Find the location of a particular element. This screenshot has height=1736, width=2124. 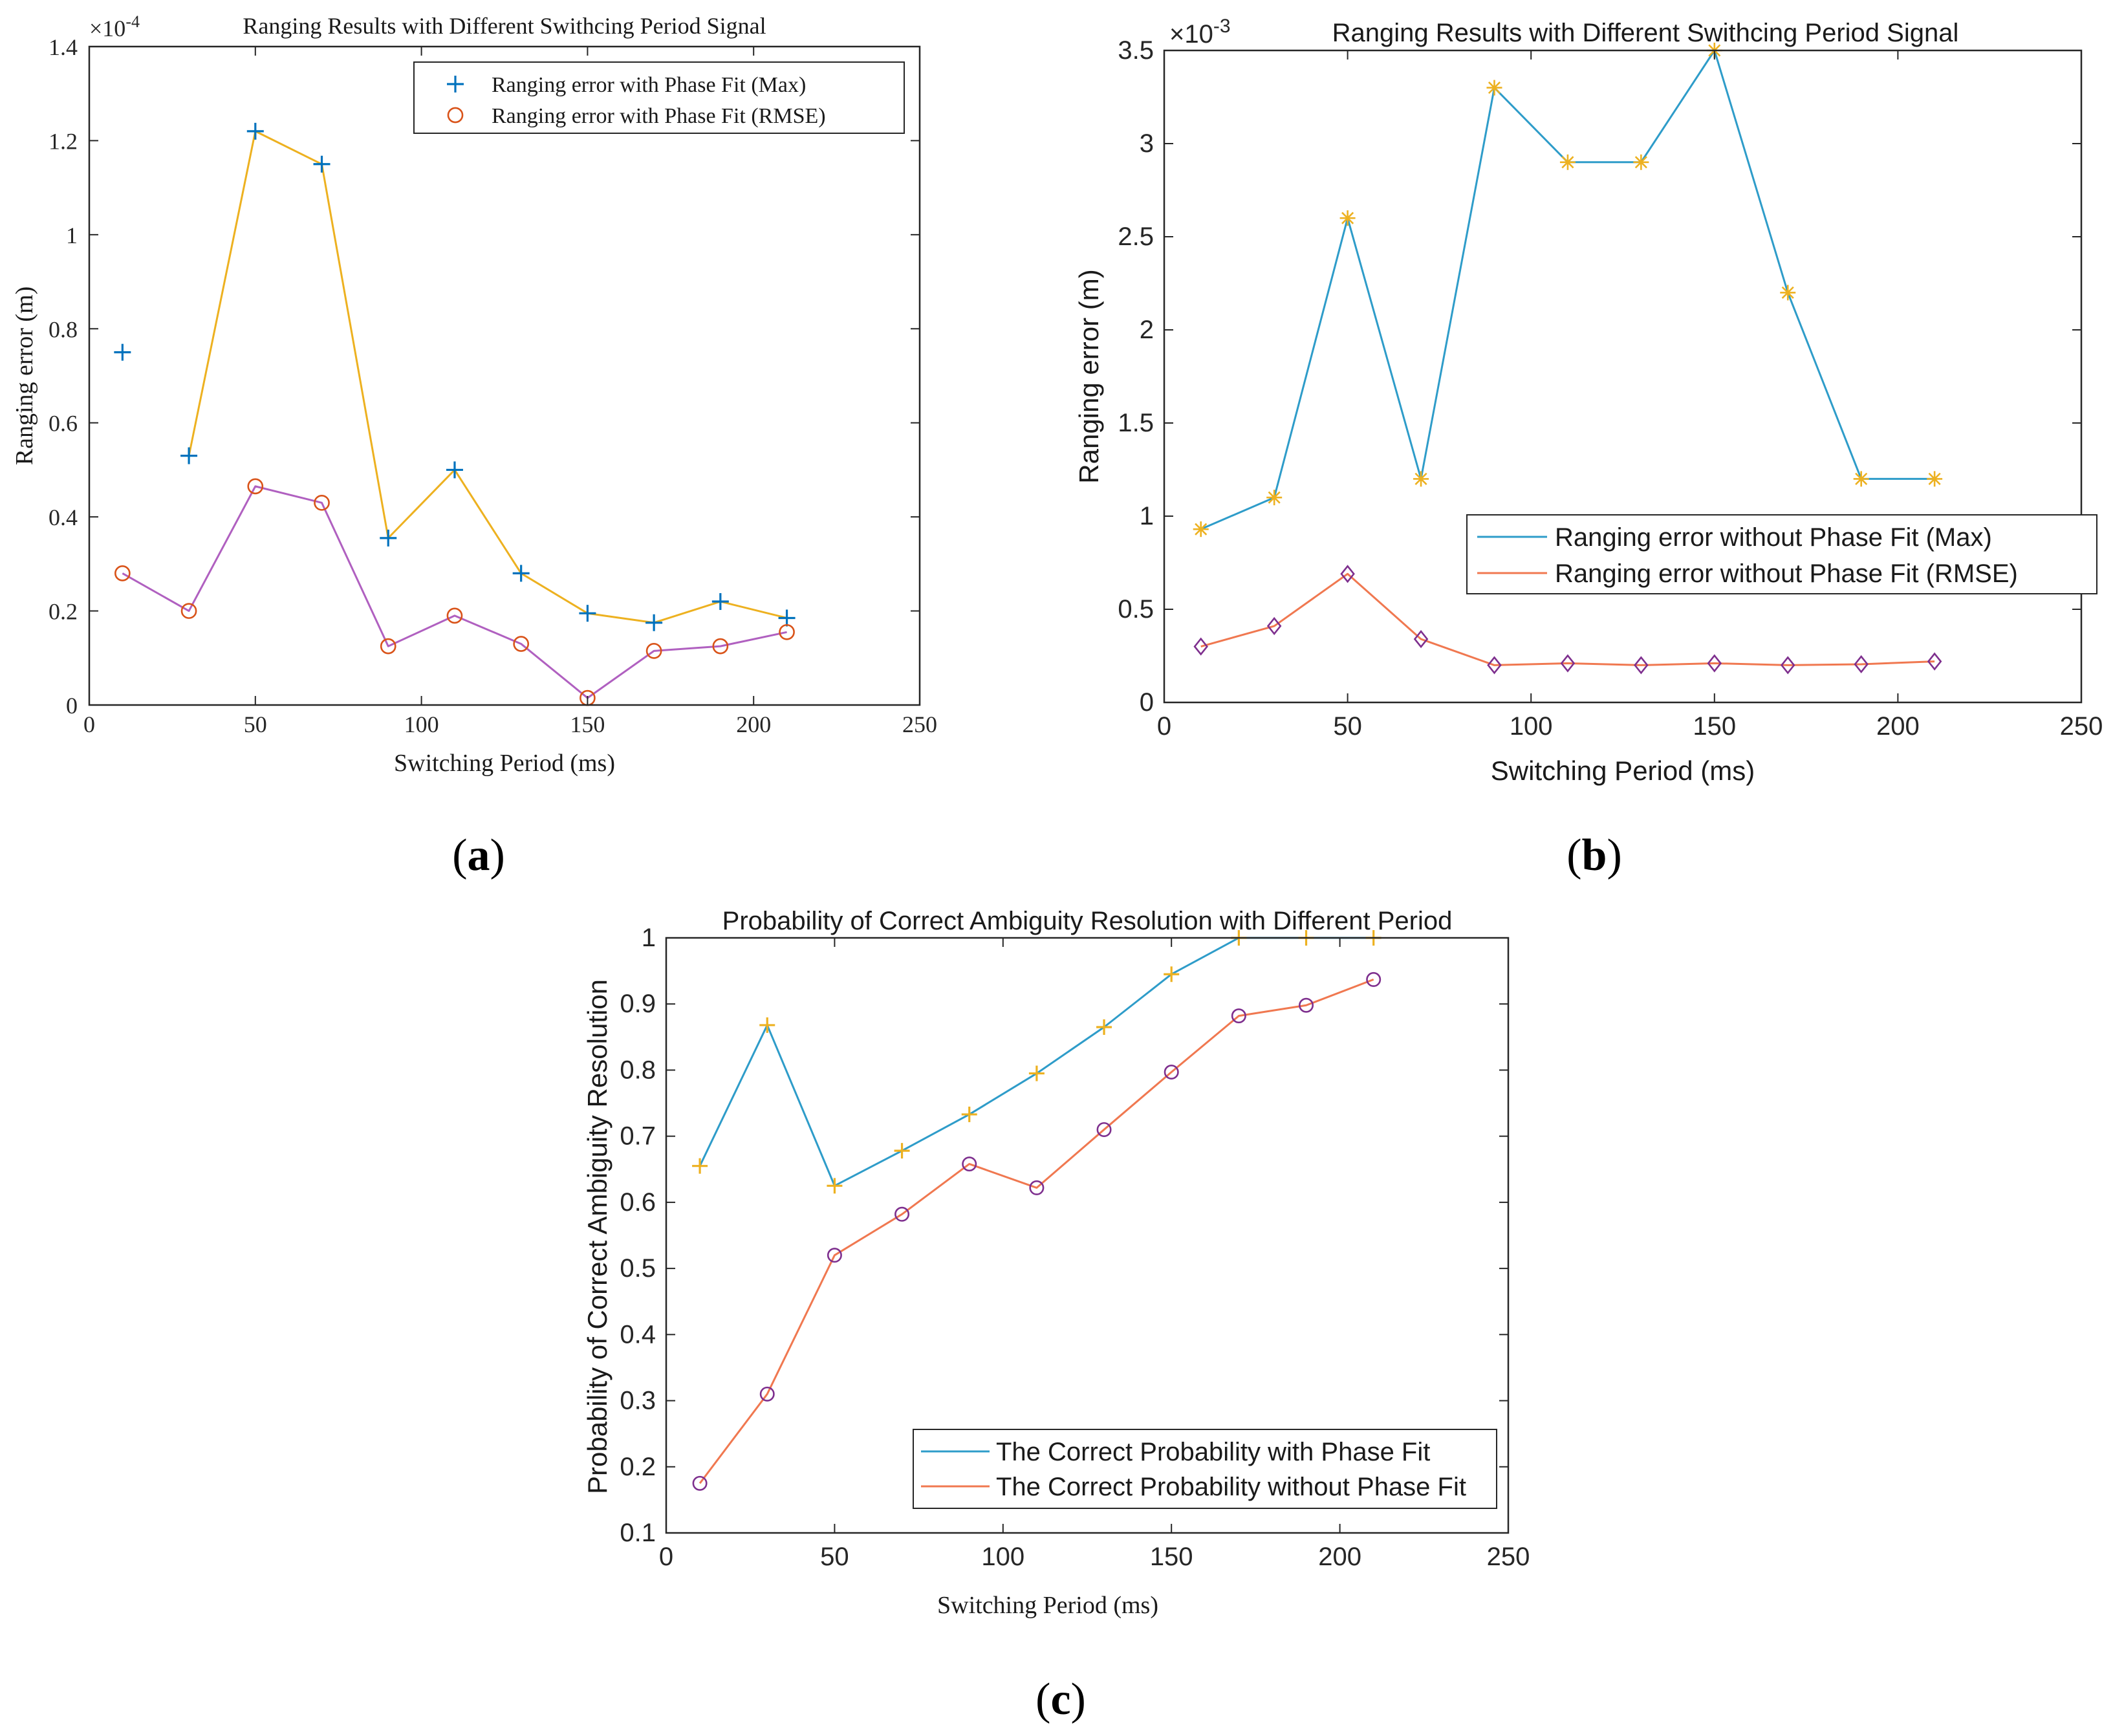

panel-label-a: (a) is located at coordinates (478, 855).